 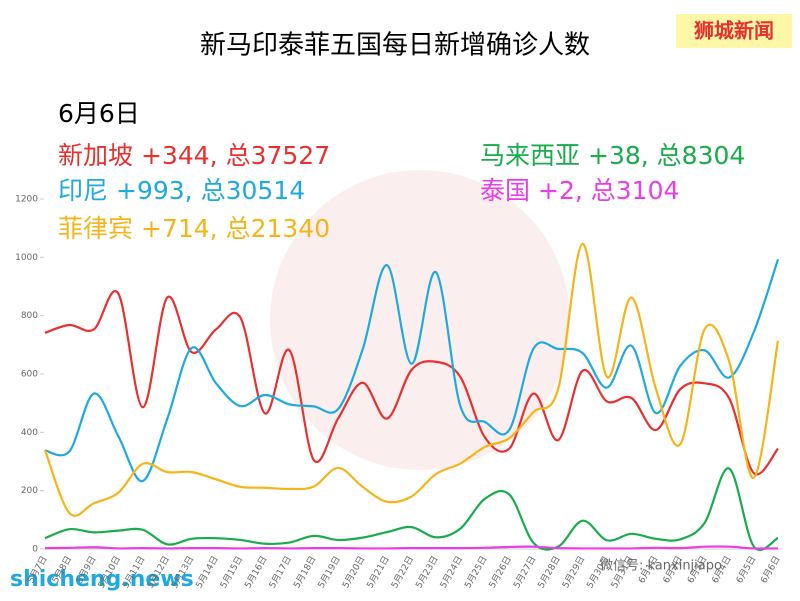 What do you see at coordinates (280, 572) in the screenshot?
I see `x-tick-label: 5月17日` at bounding box center [280, 572].